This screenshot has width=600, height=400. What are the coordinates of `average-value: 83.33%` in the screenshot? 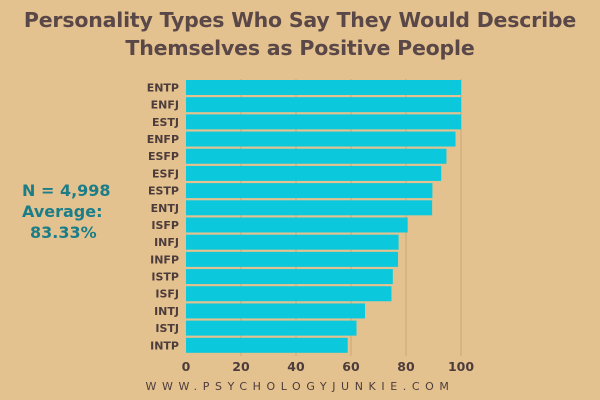 It's located at (63, 232).